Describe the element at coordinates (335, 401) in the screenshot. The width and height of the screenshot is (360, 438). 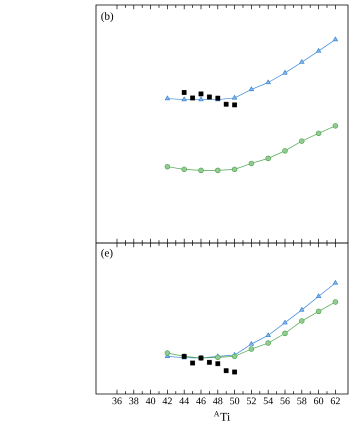
I see `x-tick-label: 62` at that location.